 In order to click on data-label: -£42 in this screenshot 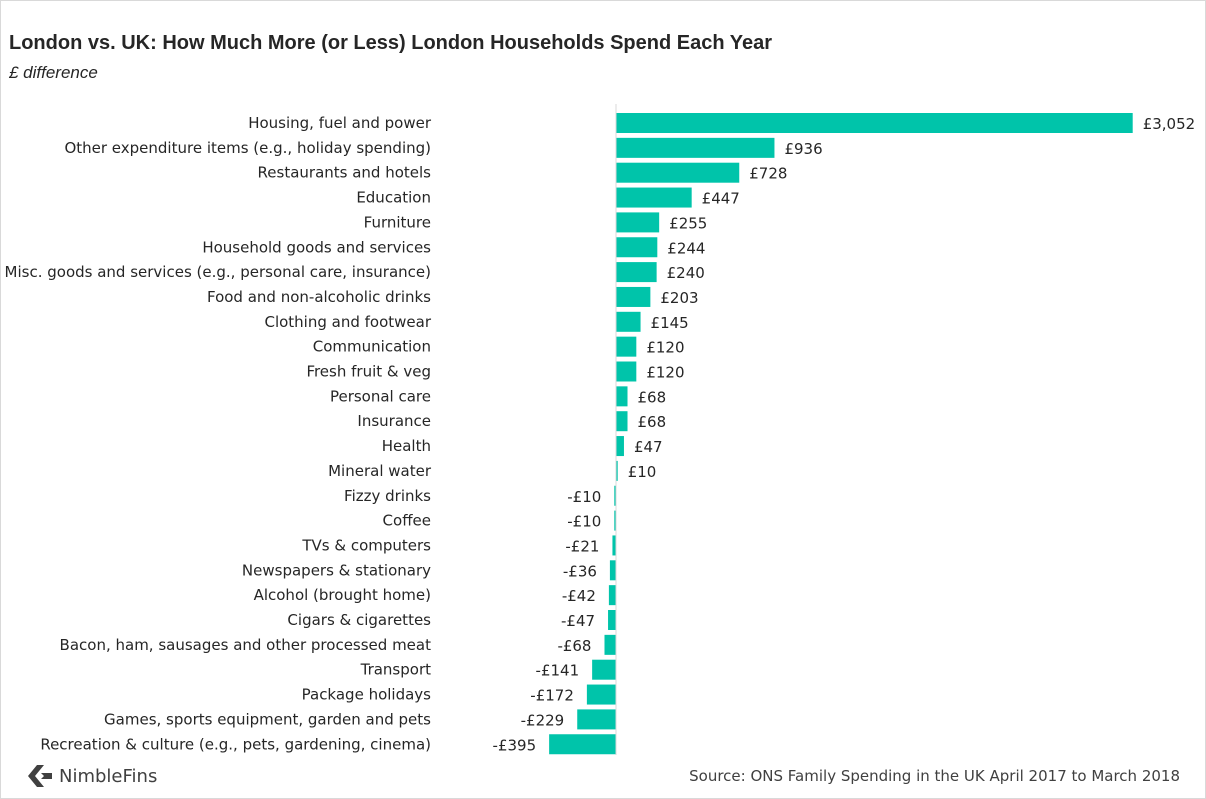, I will do `click(579, 596)`.